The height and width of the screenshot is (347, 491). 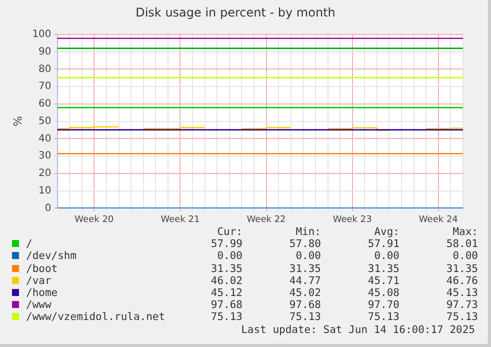 I want to click on legend-label: /www, so click(x=38, y=305).